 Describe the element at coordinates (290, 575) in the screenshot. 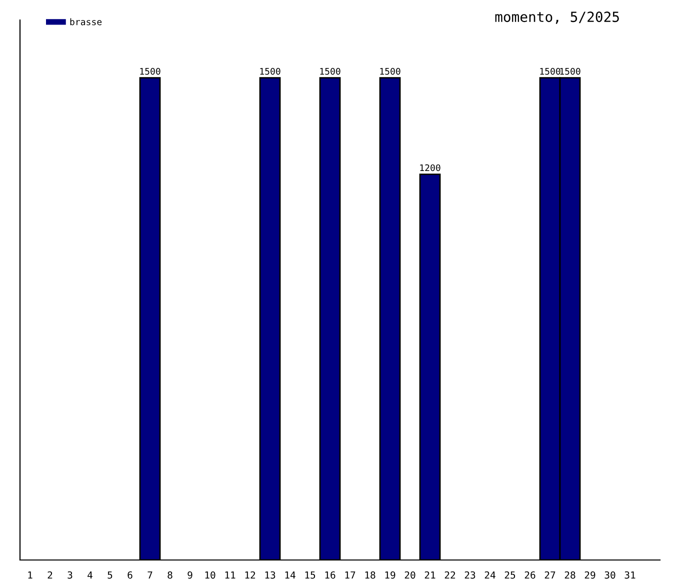

I see `x-tick-label: 14` at that location.